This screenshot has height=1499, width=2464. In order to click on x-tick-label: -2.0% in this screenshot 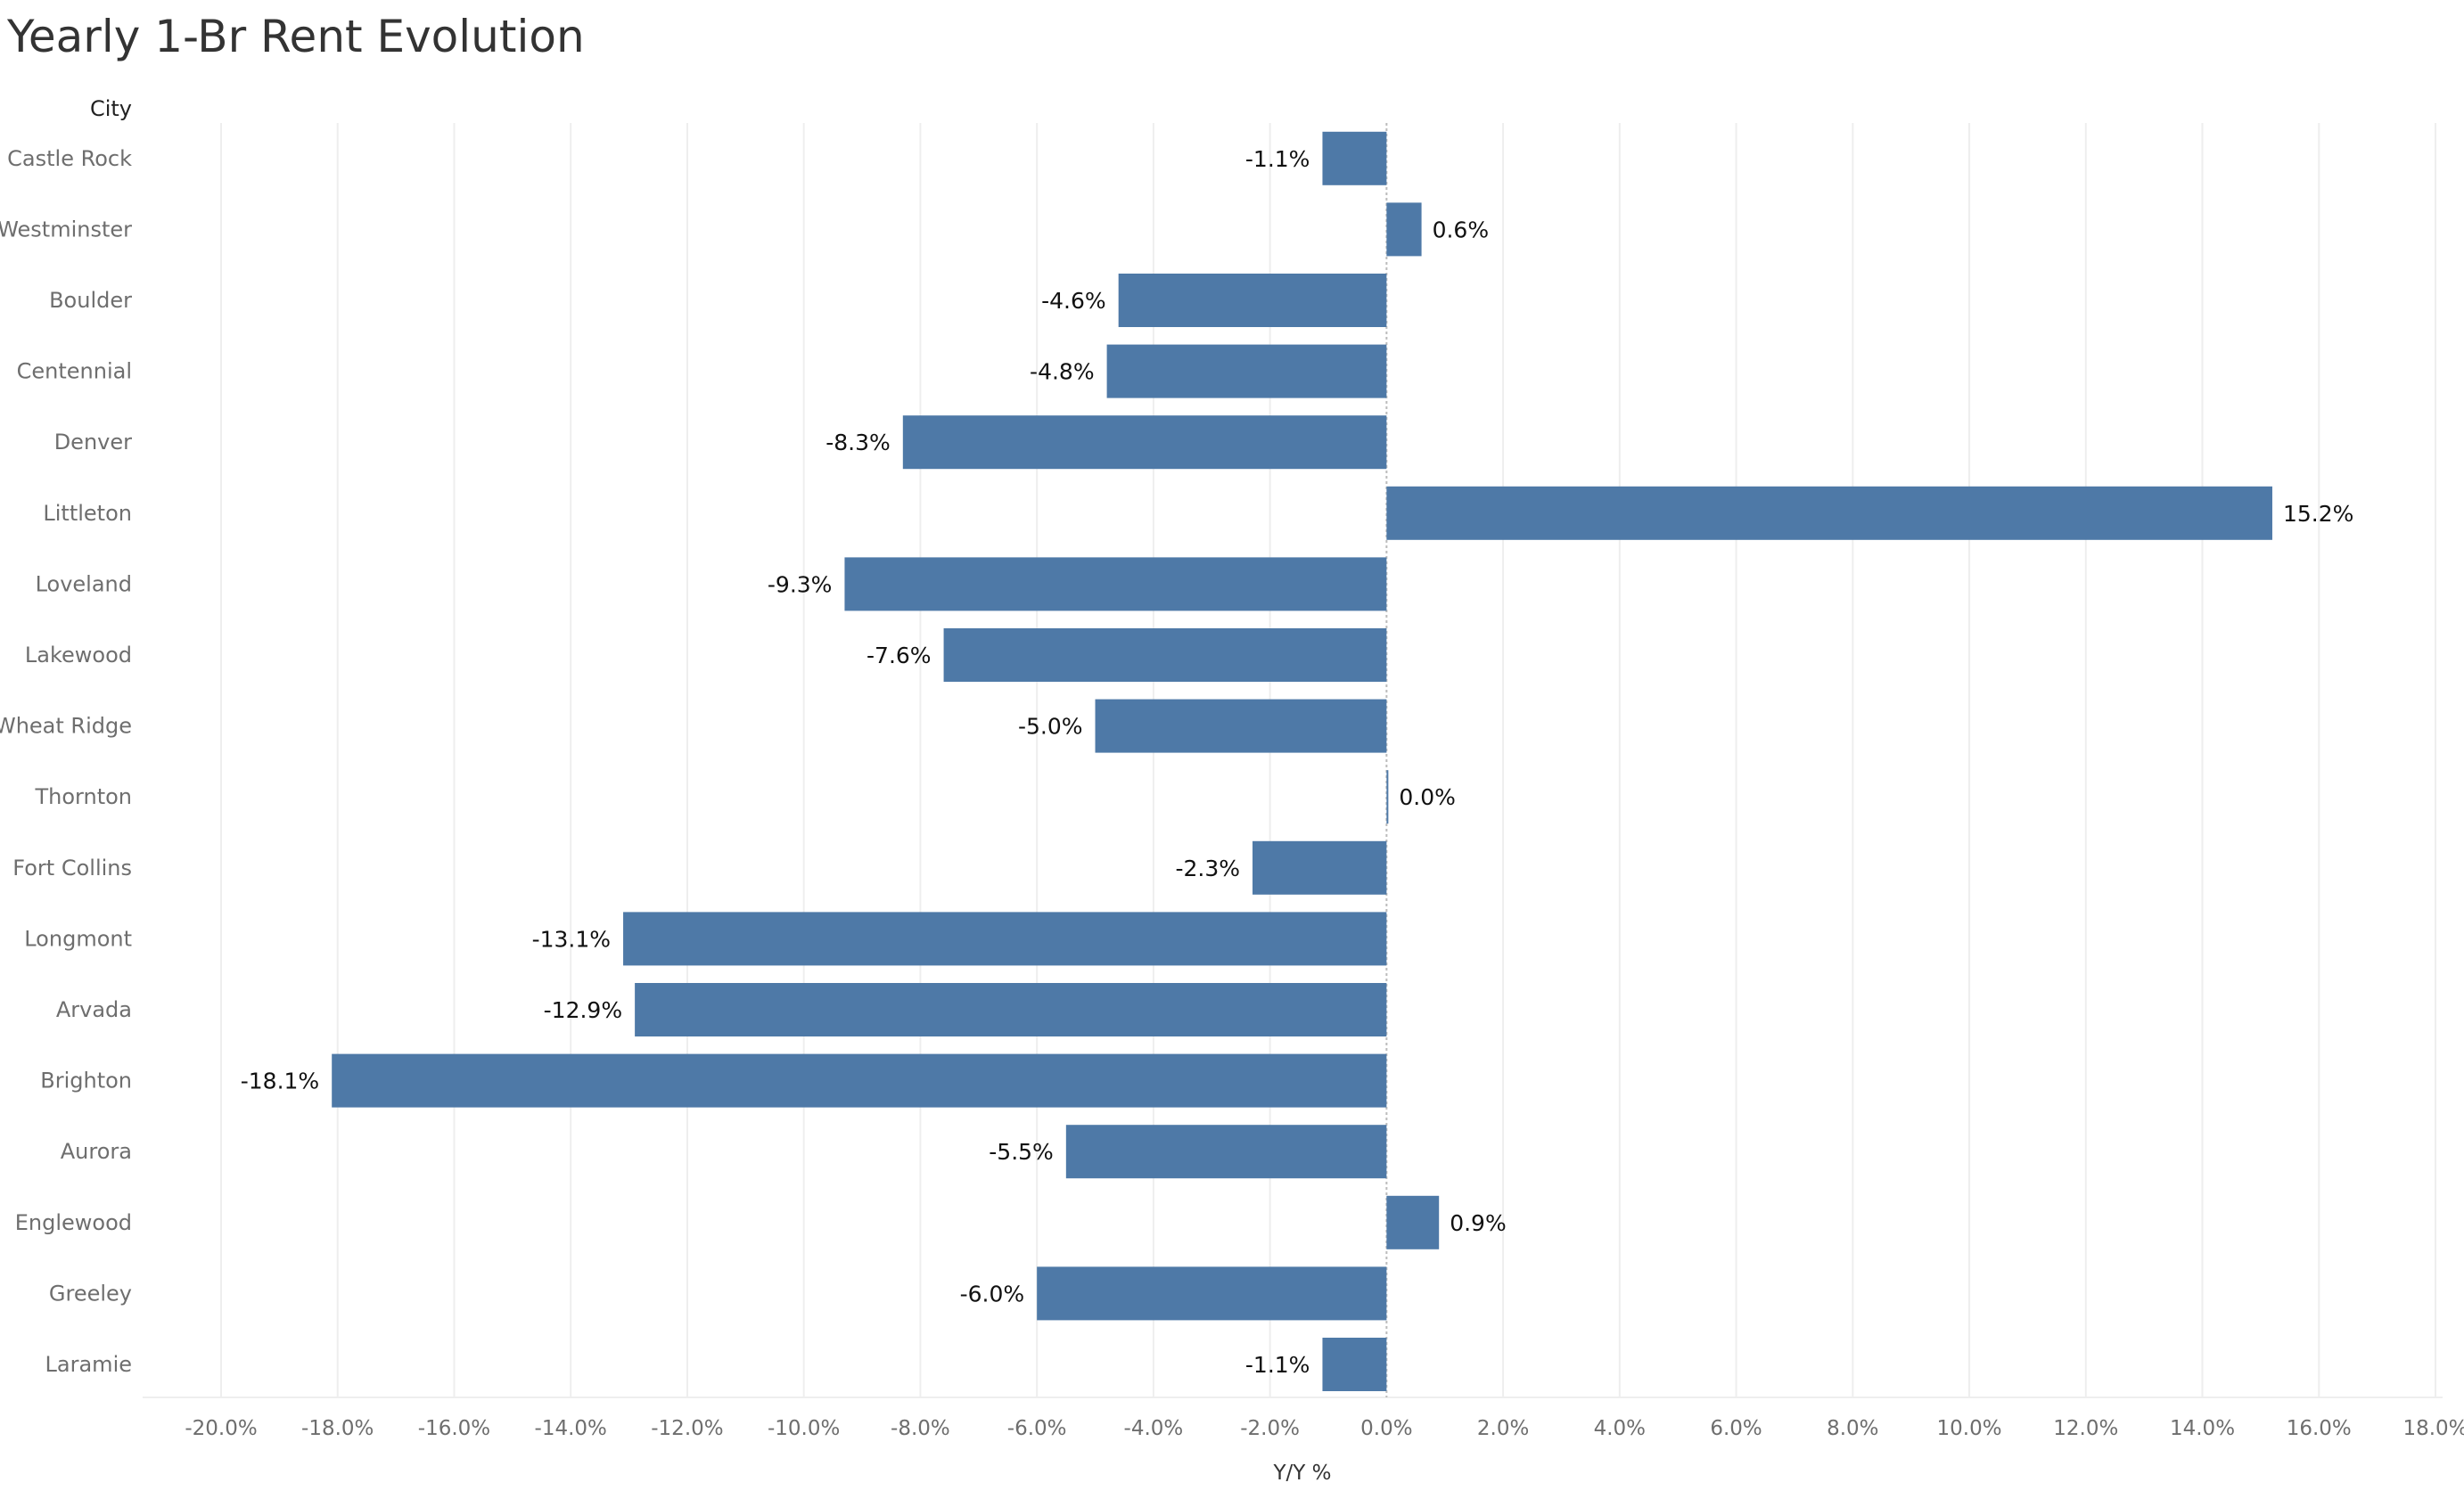, I will do `click(1270, 1428)`.